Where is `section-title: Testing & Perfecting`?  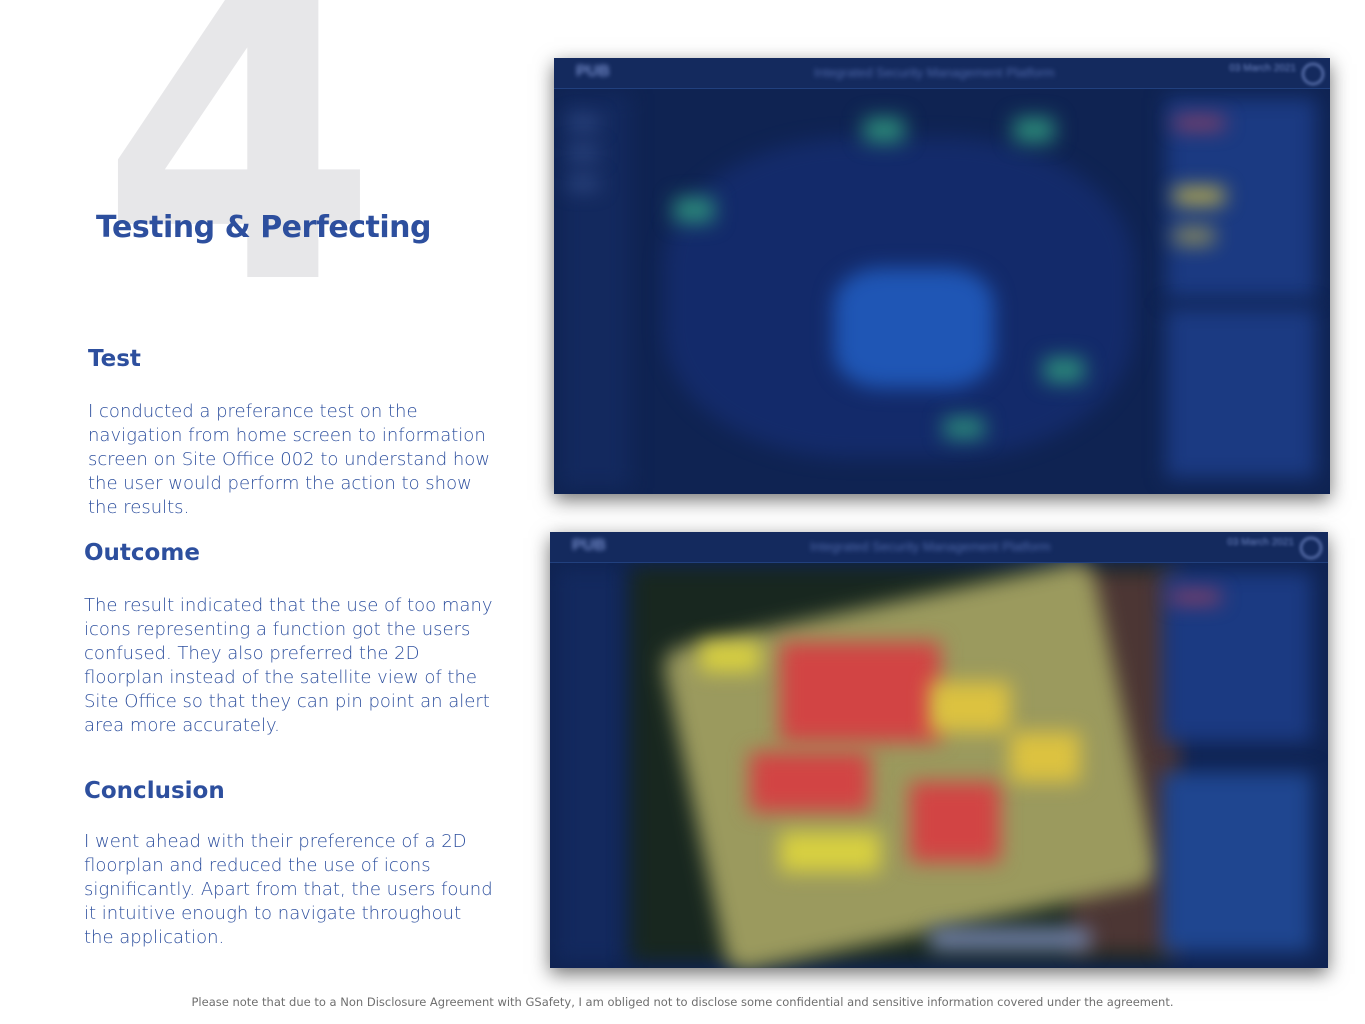
section-title: Testing & Perfecting is located at coordinates (263, 227).